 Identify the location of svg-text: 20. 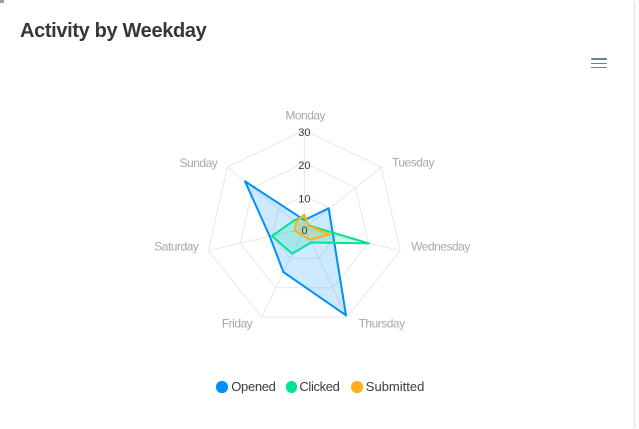
(304, 166).